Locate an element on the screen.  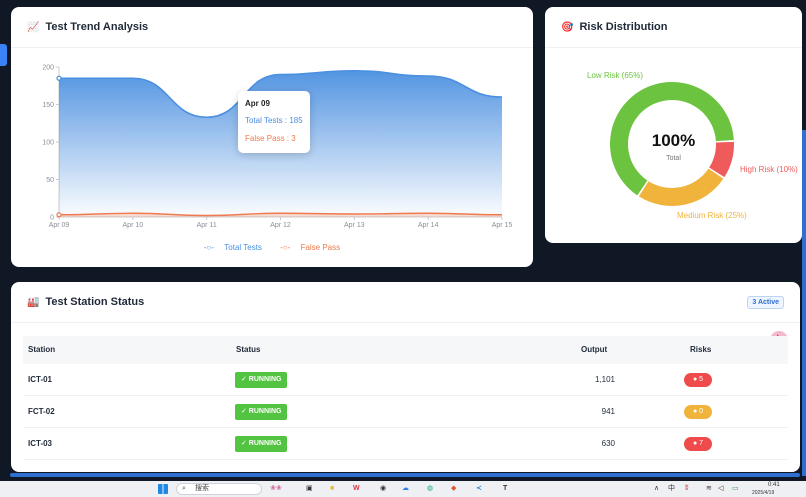
legend-false-pass: -○- False Pass is located at coordinates (310, 247).